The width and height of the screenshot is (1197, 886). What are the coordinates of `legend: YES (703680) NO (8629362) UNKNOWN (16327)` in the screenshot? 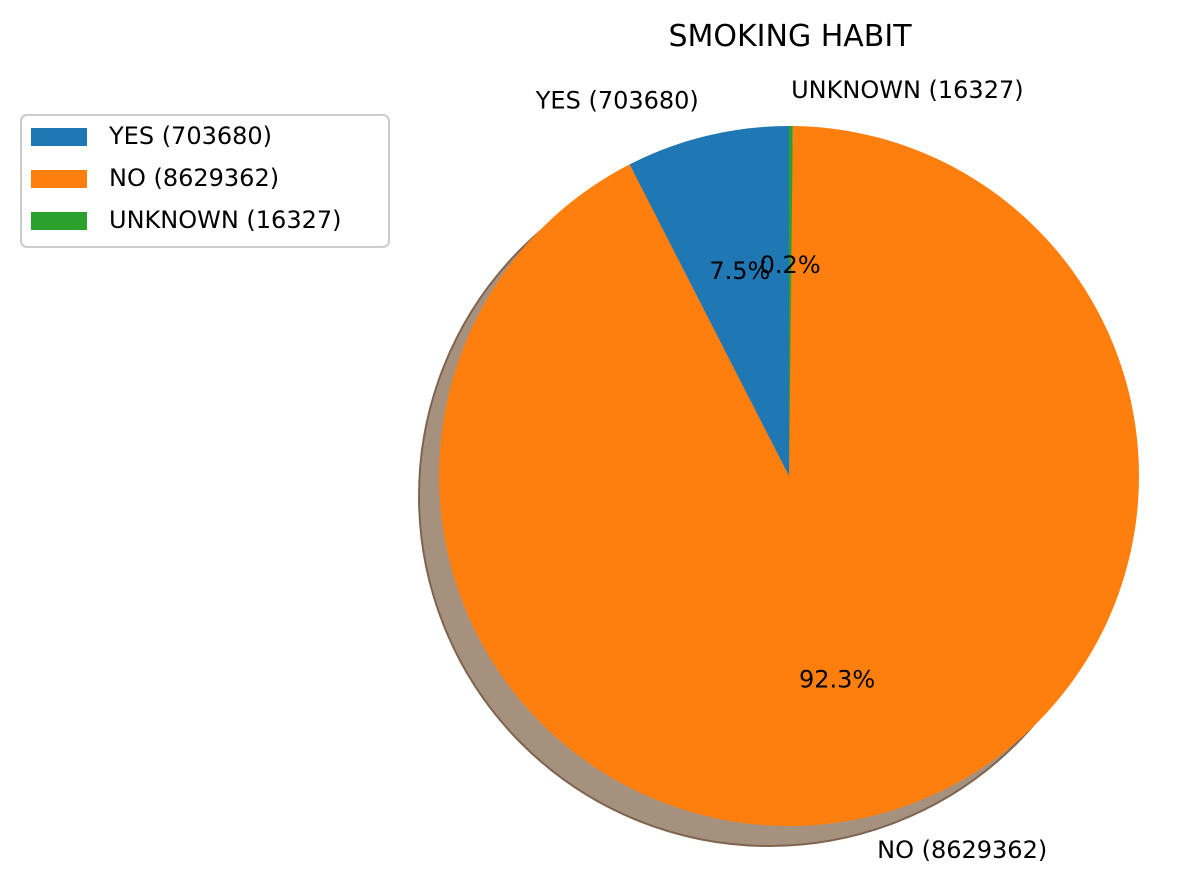 It's located at (205, 181).